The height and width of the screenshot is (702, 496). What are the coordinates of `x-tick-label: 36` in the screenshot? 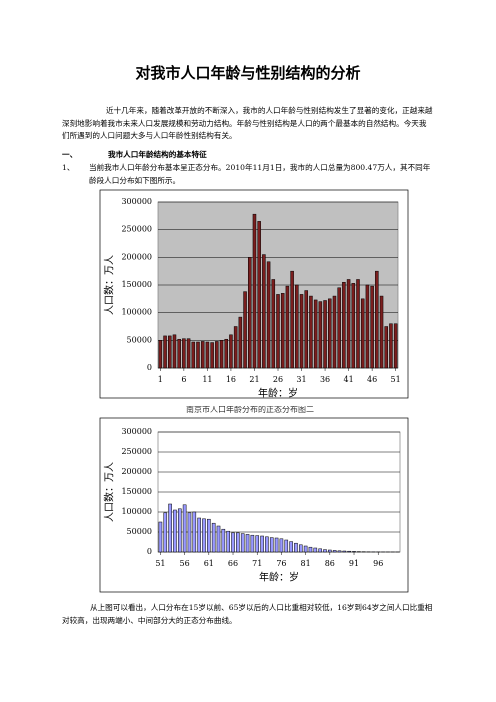 It's located at (325, 379).